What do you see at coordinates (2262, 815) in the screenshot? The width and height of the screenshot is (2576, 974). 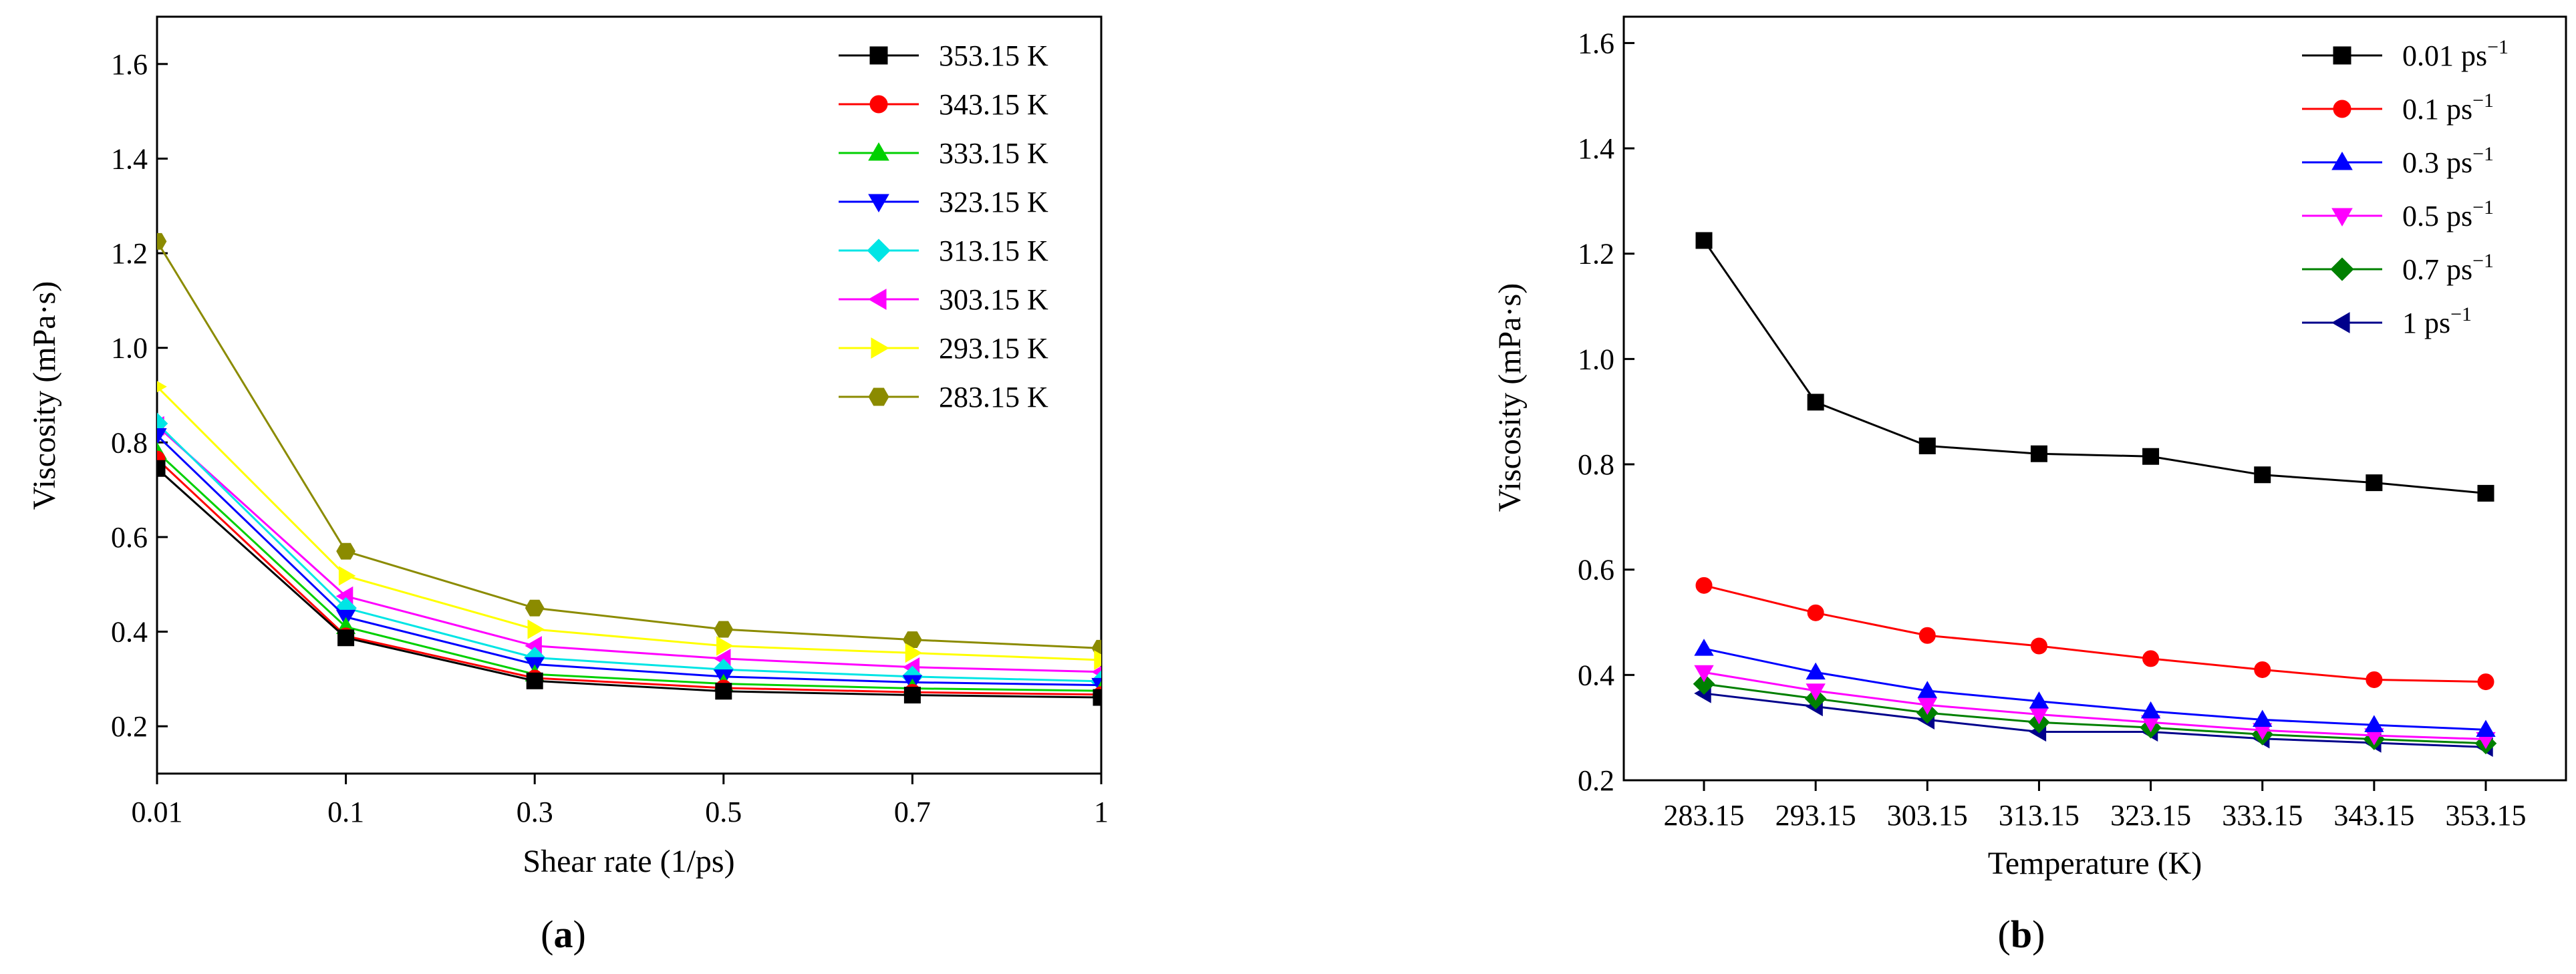 I see `x-tick-label: 333.15` at bounding box center [2262, 815].